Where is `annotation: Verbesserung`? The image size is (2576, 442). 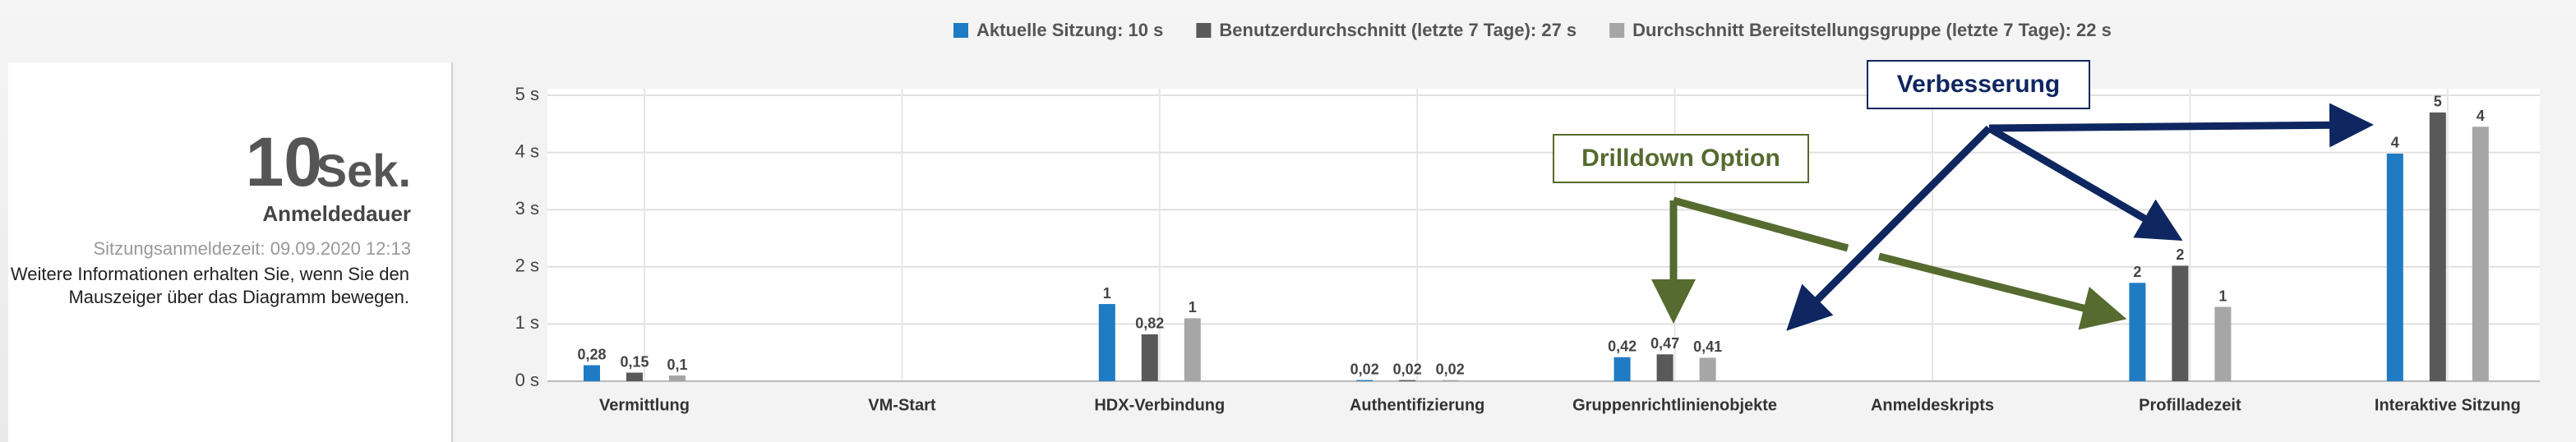 annotation: Verbesserung is located at coordinates (1979, 84).